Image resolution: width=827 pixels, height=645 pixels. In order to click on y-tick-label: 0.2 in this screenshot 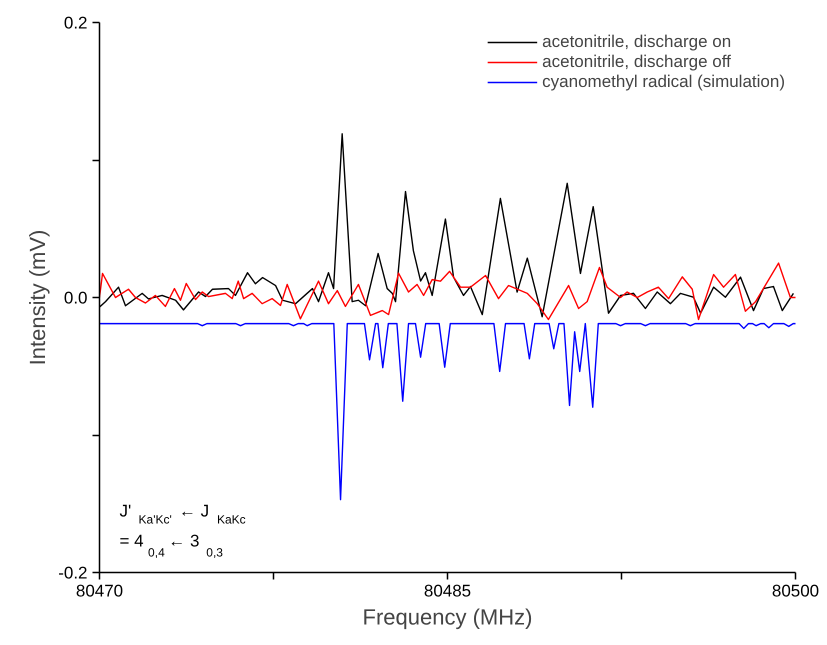, I will do `click(76, 23)`.